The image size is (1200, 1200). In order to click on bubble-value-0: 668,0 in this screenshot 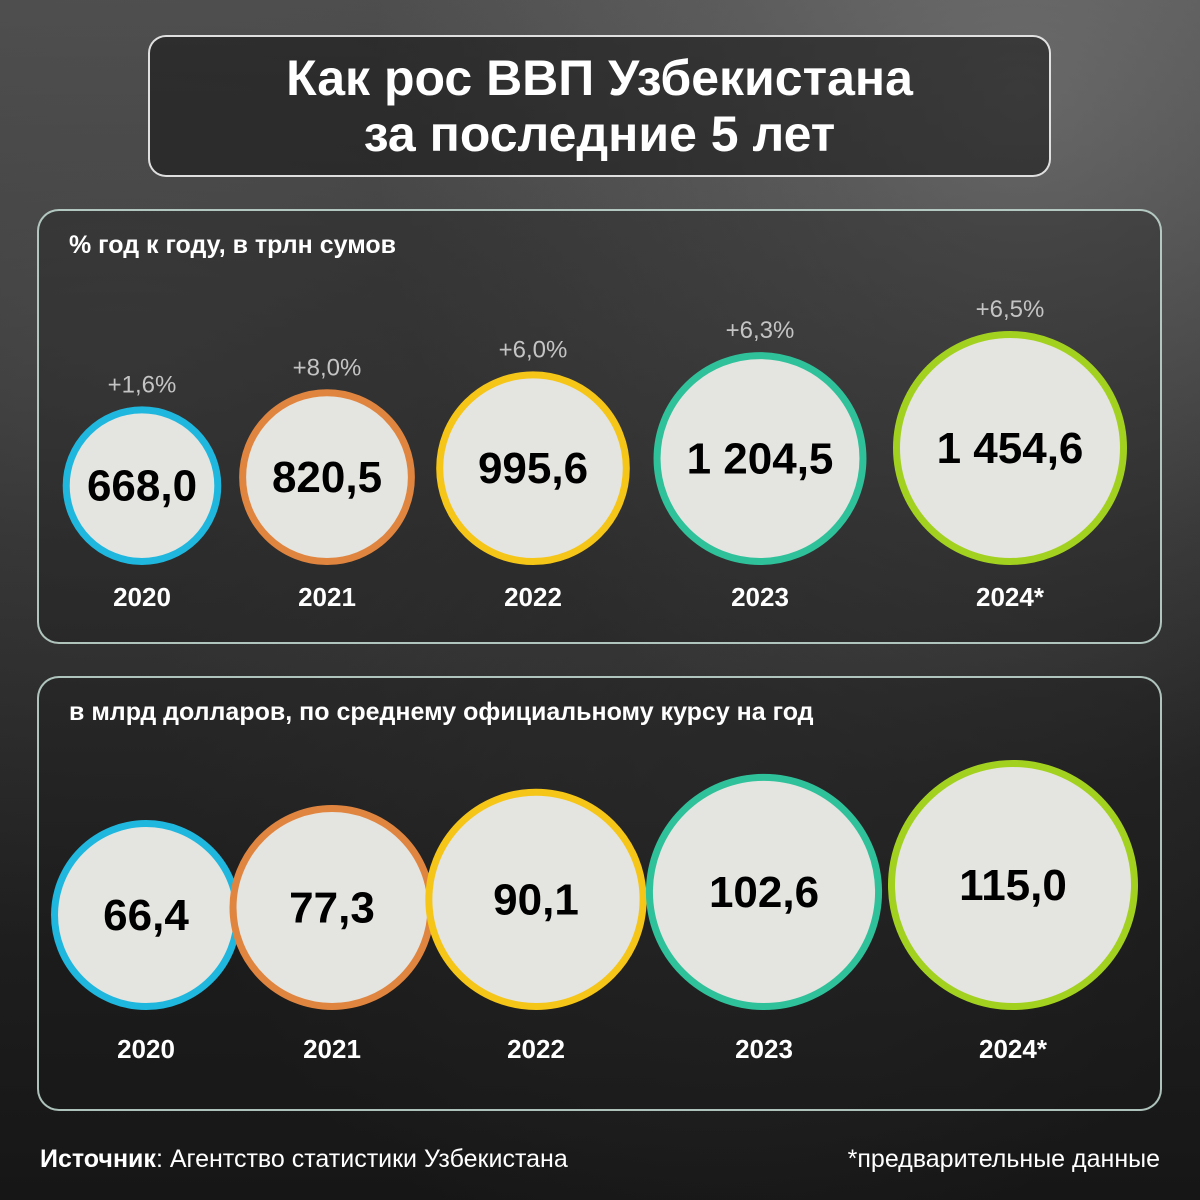, I will do `click(142, 486)`.